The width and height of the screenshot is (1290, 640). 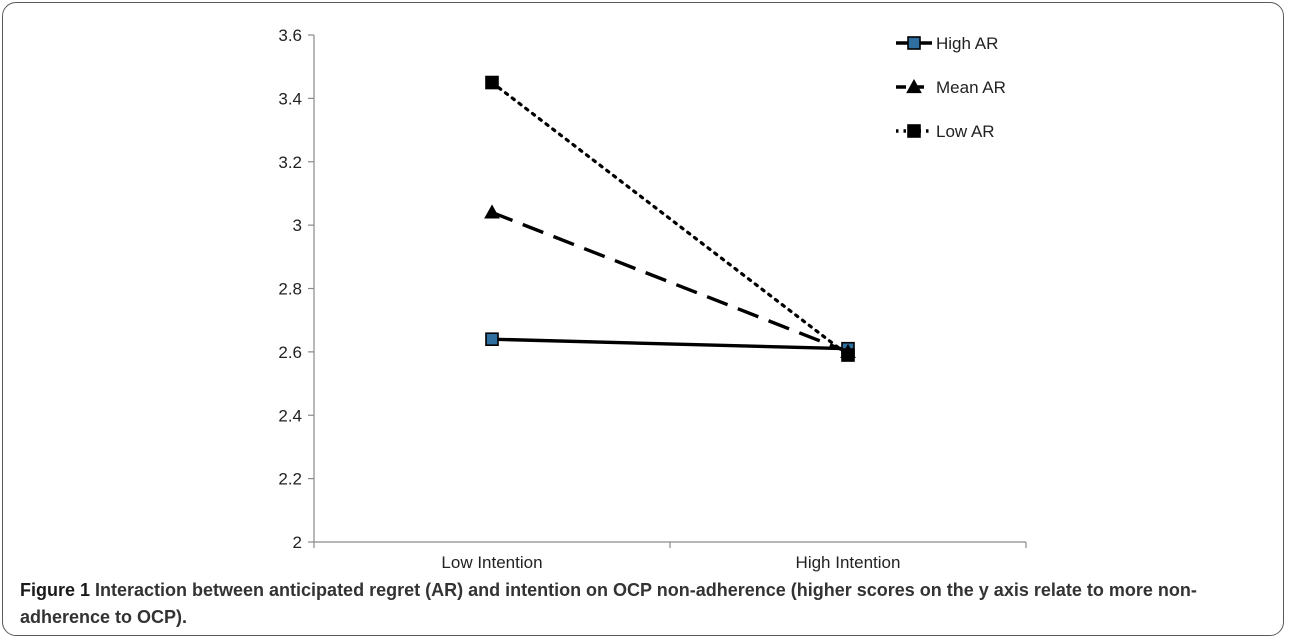 I want to click on series-lines, so click(x=670, y=218).